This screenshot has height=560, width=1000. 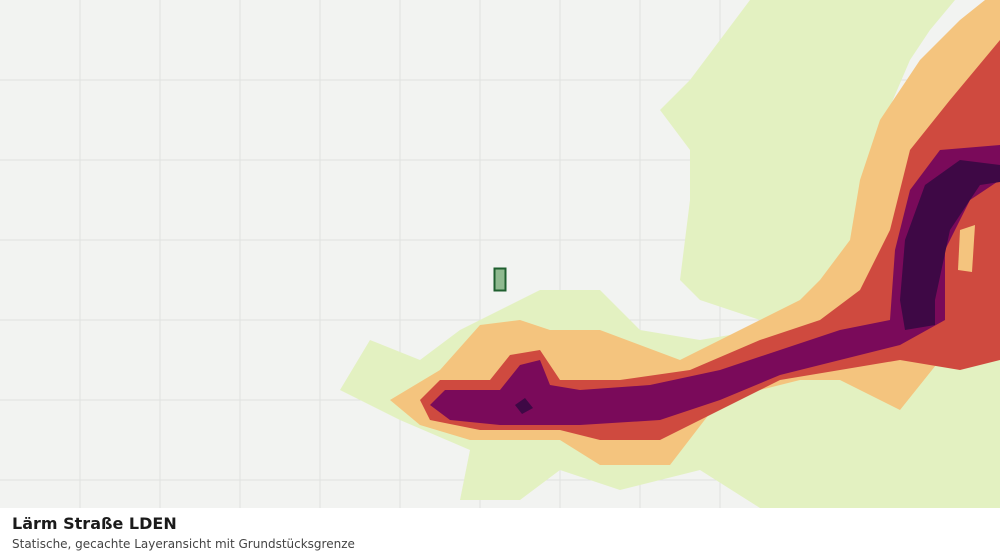 I want to click on parcel-boundary, so click(x=500, y=279).